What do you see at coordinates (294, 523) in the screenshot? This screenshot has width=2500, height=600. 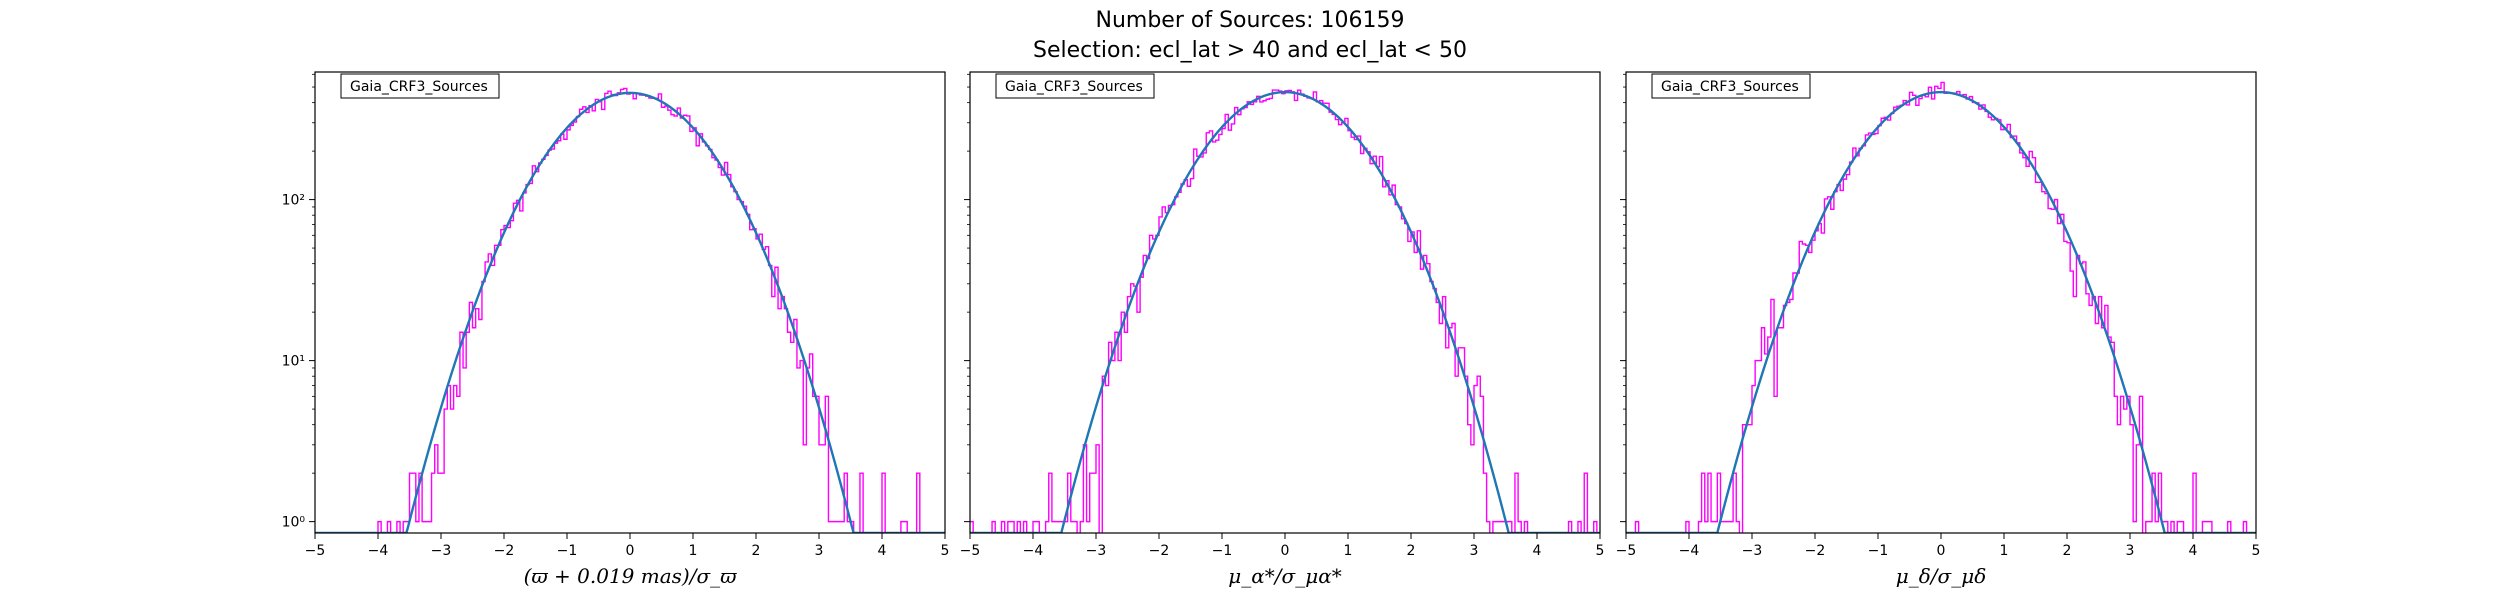 I see `y-tick-label: 10⁰` at bounding box center [294, 523].